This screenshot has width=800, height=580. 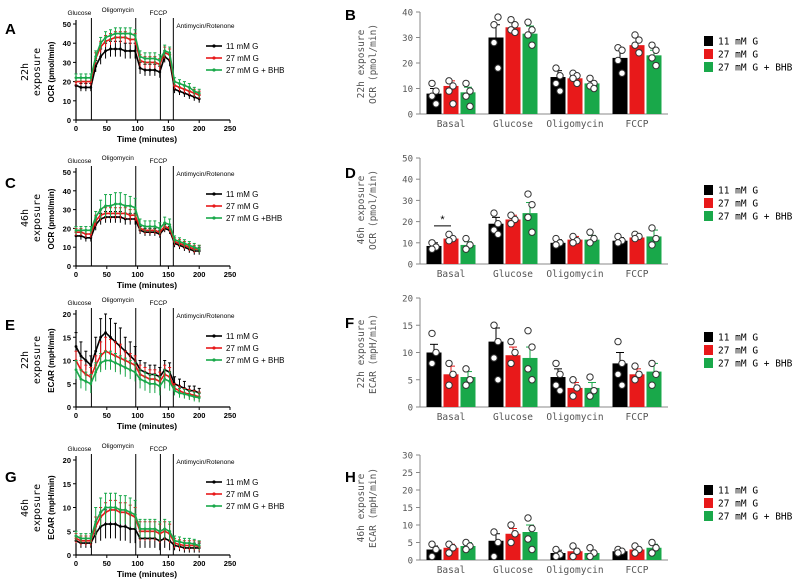 I want to click on x-tick-label: 0, so click(x=76, y=274).